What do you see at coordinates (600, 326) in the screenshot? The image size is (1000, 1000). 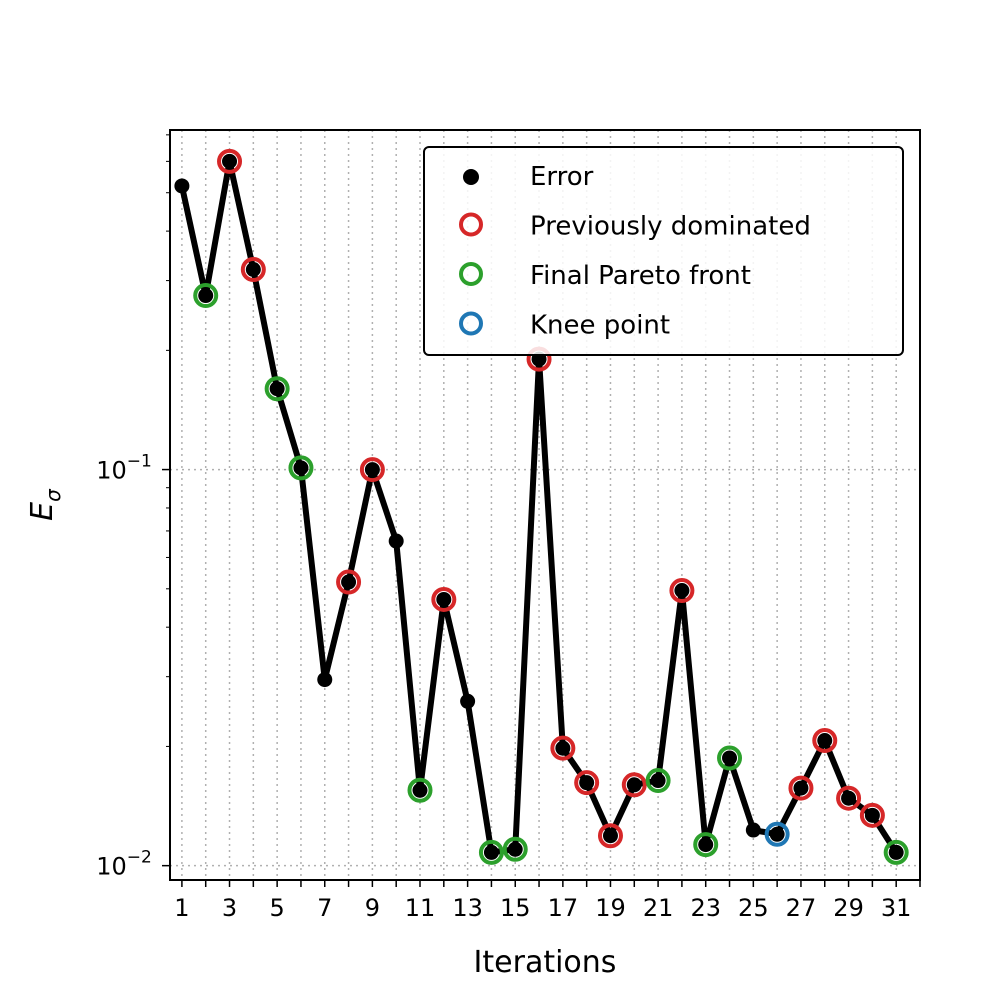 I see `legend-label: Knee point` at bounding box center [600, 326].